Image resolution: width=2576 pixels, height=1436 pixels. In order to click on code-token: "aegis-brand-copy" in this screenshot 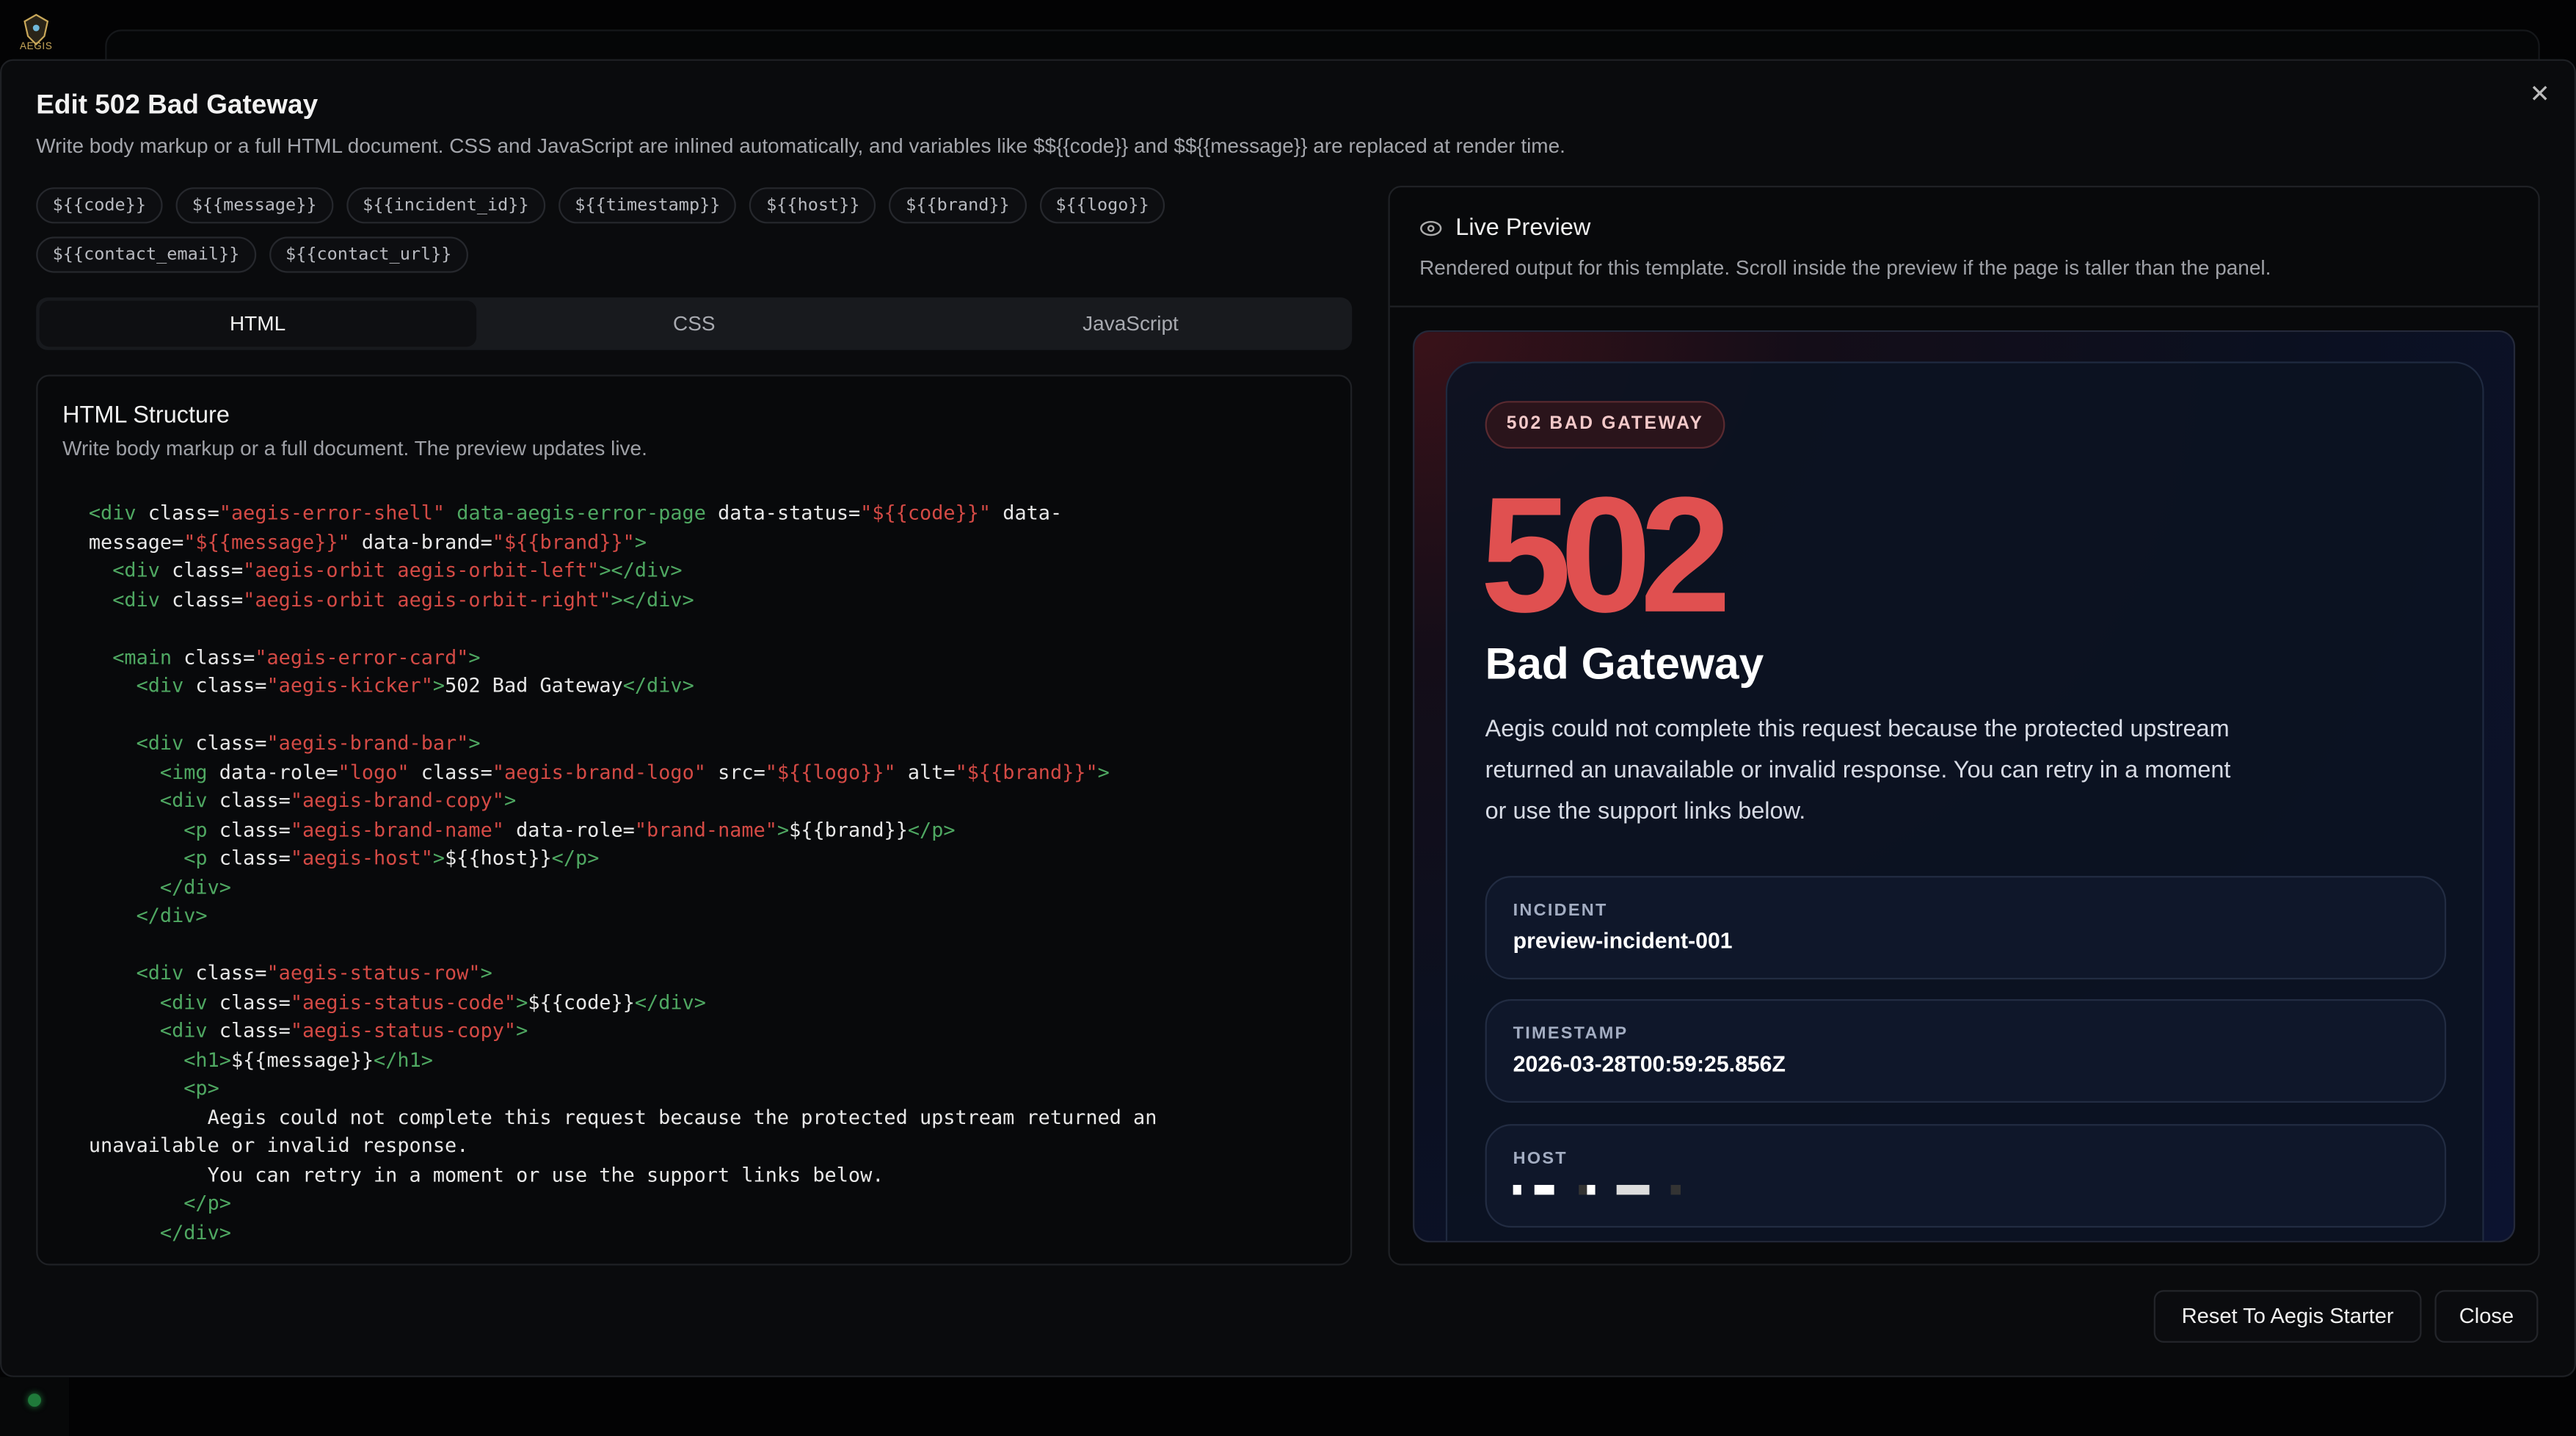, I will do `click(397, 800)`.